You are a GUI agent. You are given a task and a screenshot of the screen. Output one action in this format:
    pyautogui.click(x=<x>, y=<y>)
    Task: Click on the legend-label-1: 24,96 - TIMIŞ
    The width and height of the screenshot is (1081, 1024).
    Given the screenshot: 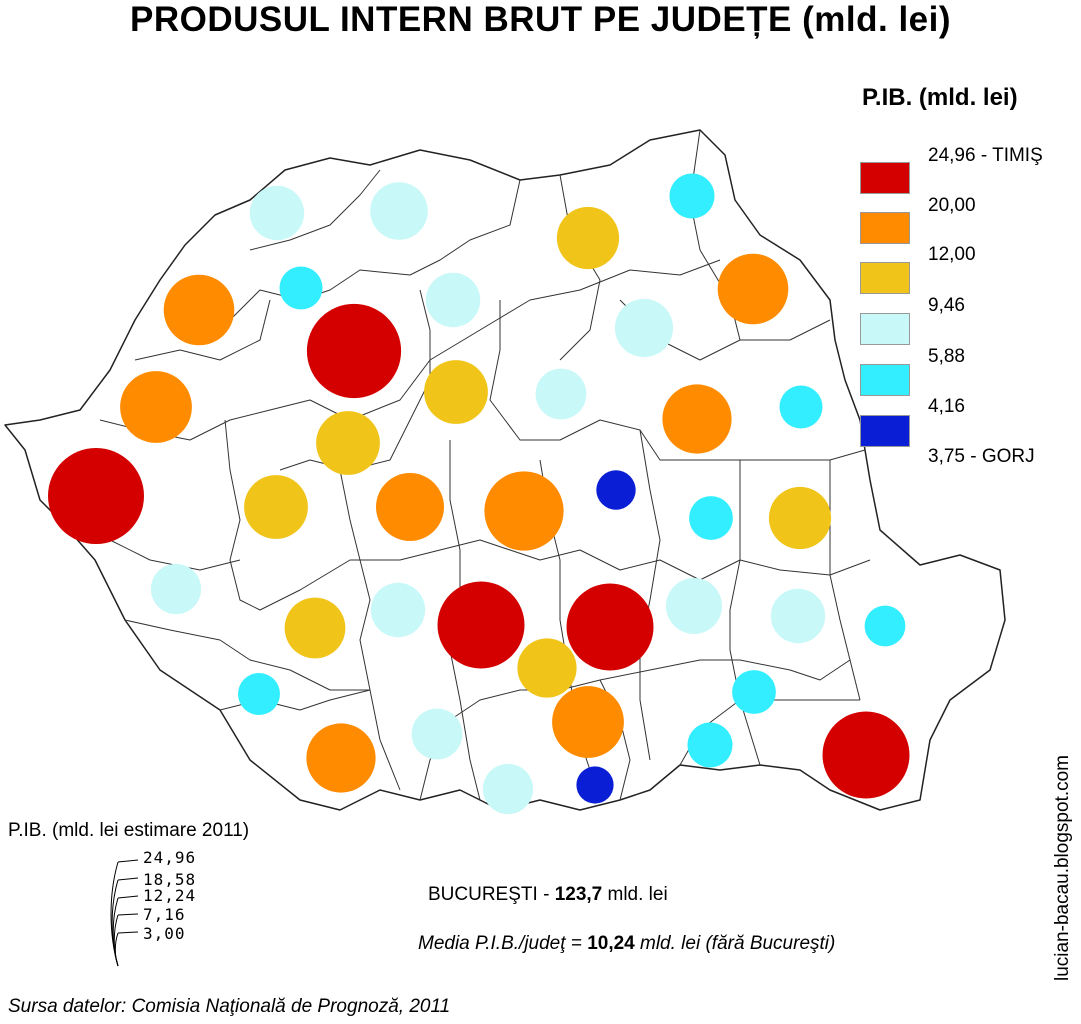 What is the action you would take?
    pyautogui.click(x=985, y=155)
    